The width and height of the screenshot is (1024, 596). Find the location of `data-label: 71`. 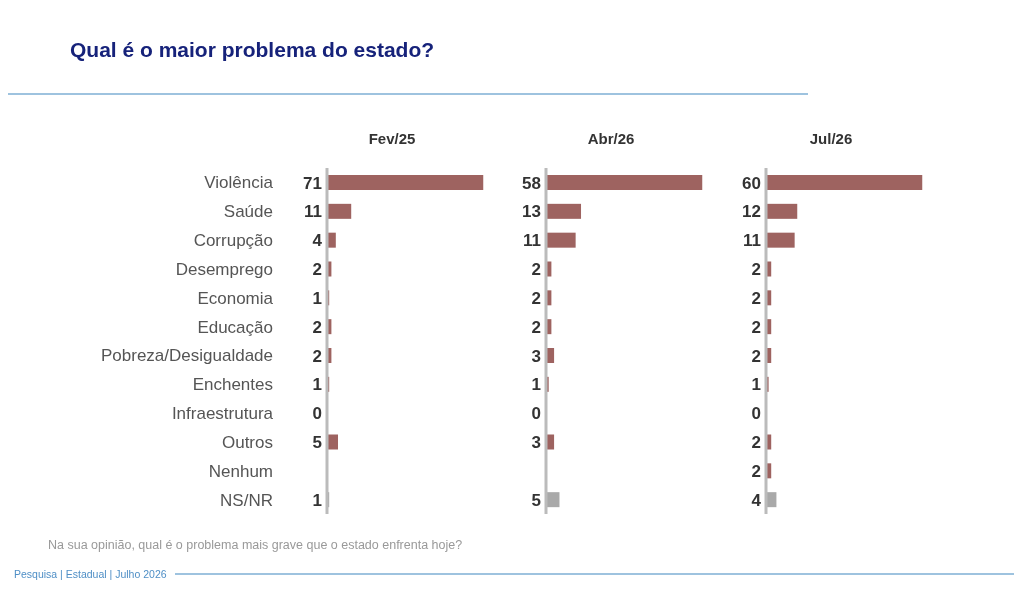

data-label: 71 is located at coordinates (312, 183).